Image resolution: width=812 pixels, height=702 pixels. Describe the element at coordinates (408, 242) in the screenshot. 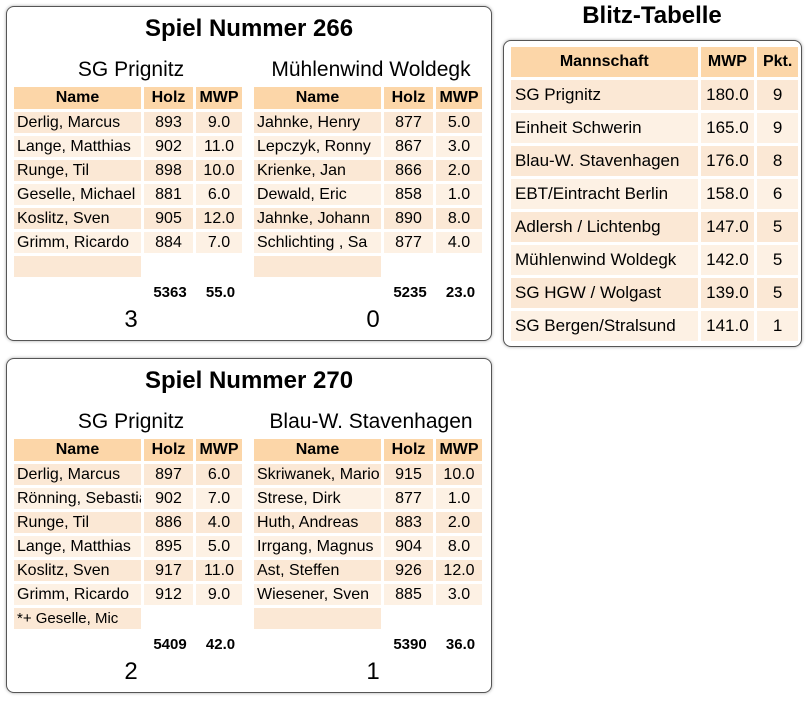

I see `player-holz: 877` at that location.